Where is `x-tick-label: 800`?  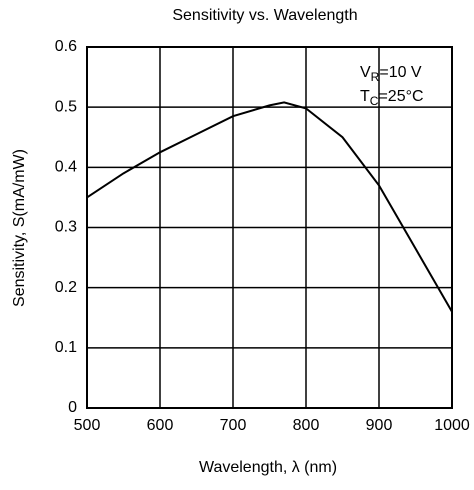 x-tick-label: 800 is located at coordinates (306, 425).